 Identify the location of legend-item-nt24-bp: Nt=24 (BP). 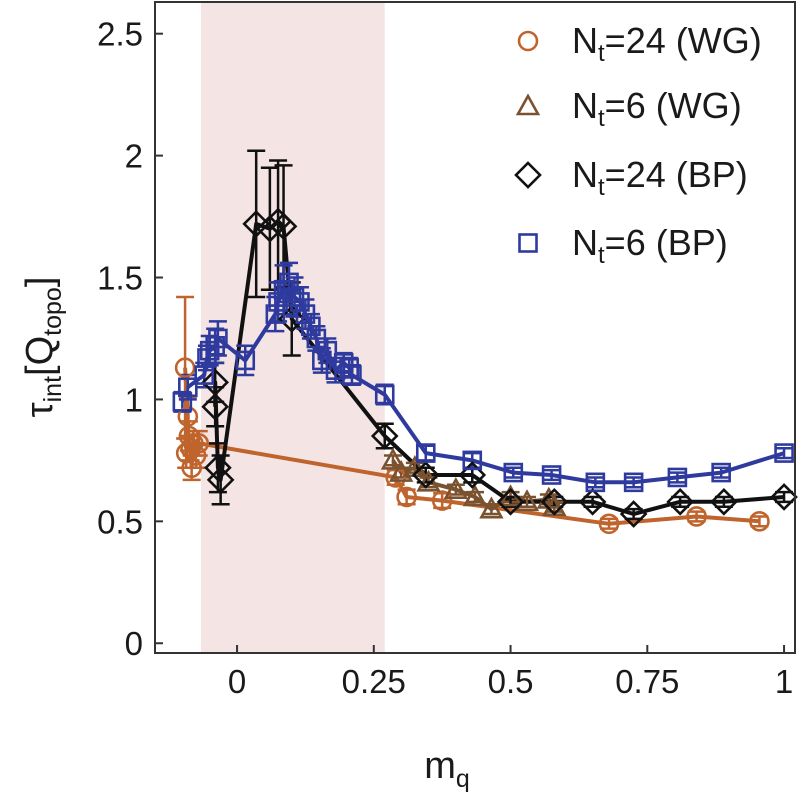
(631, 177).